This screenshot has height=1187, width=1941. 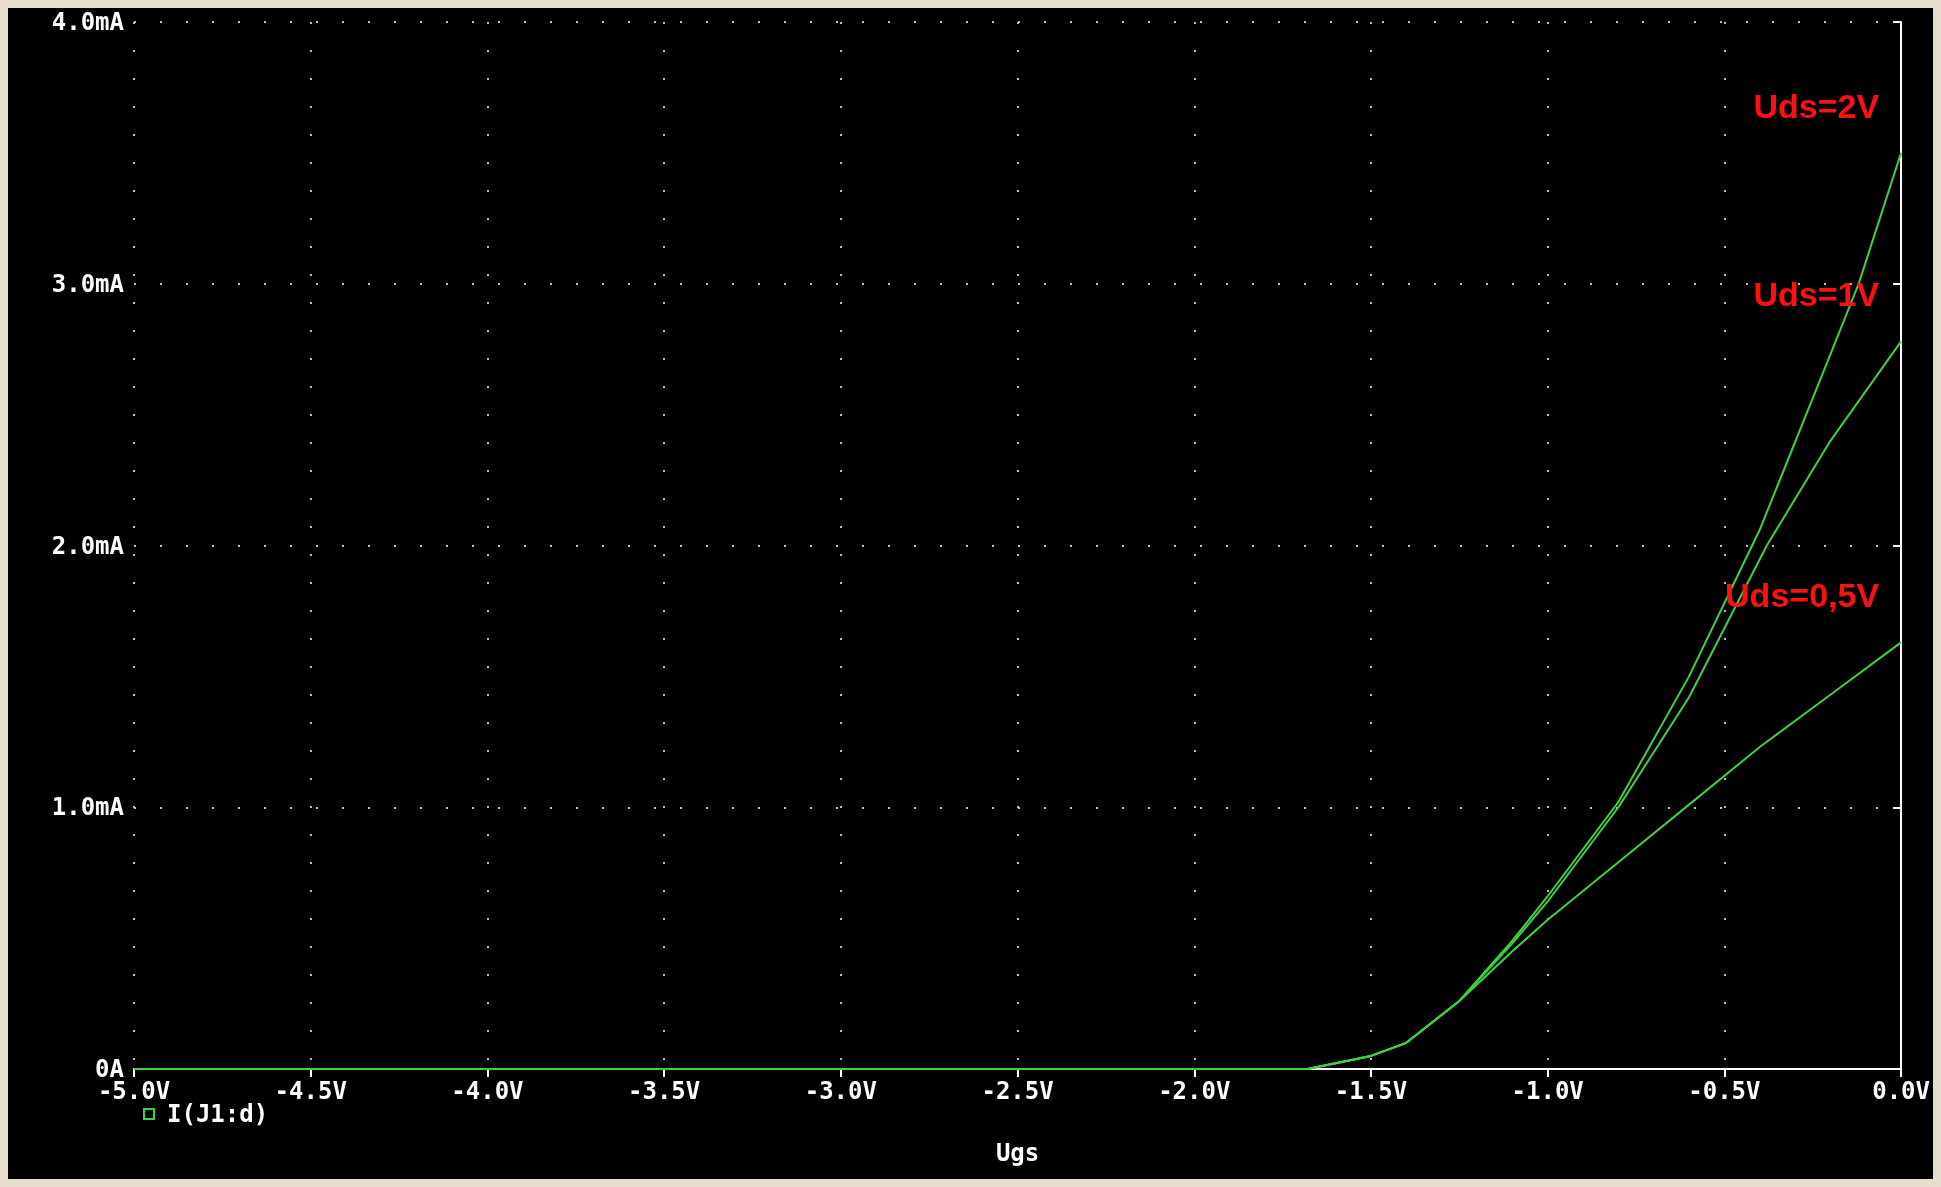 I want to click on x-tick-label: -3.0V, so click(x=840, y=1091).